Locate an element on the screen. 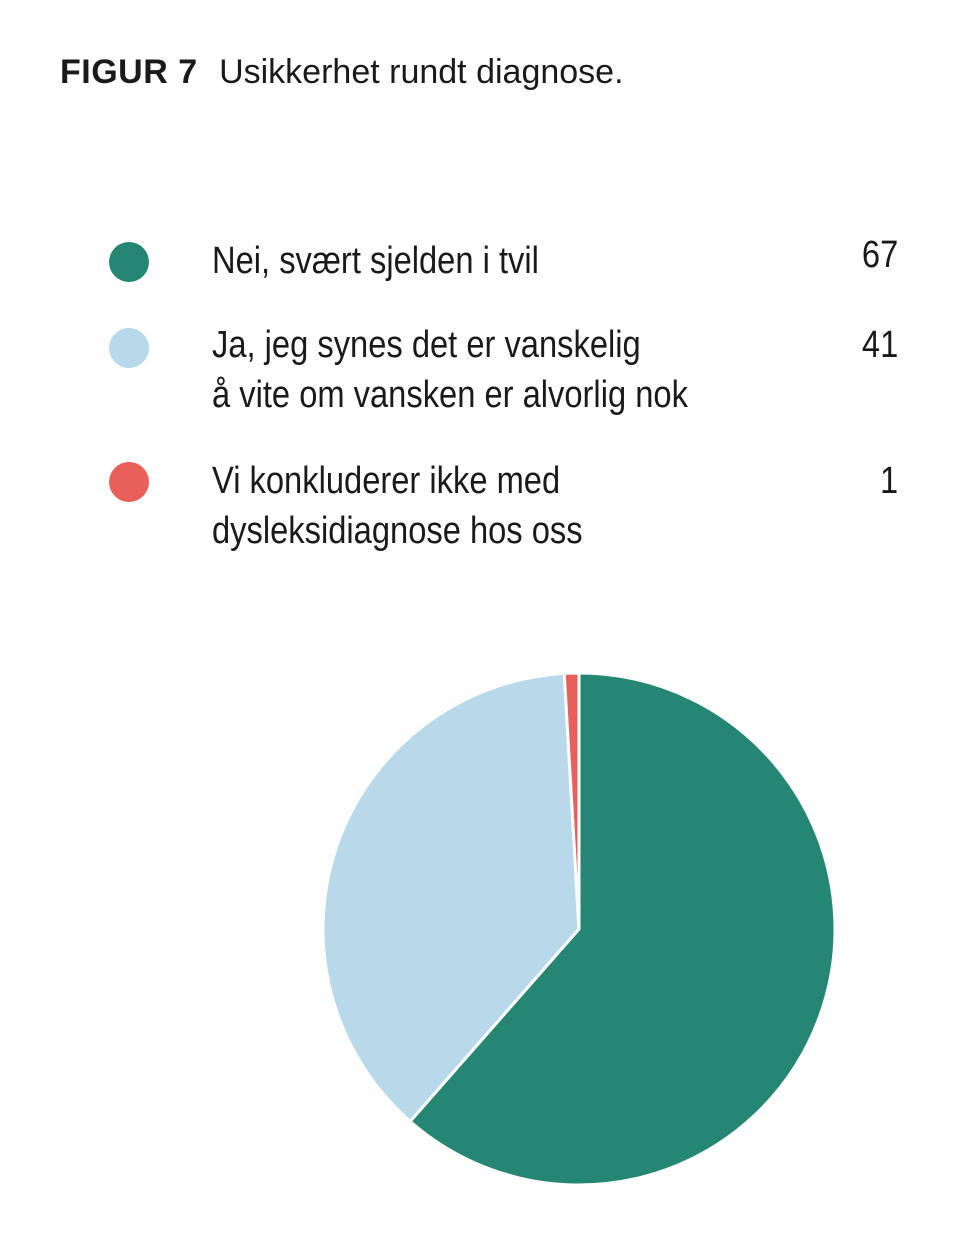 The height and width of the screenshot is (1240, 960). legend-swatch-nei is located at coordinates (129, 262).